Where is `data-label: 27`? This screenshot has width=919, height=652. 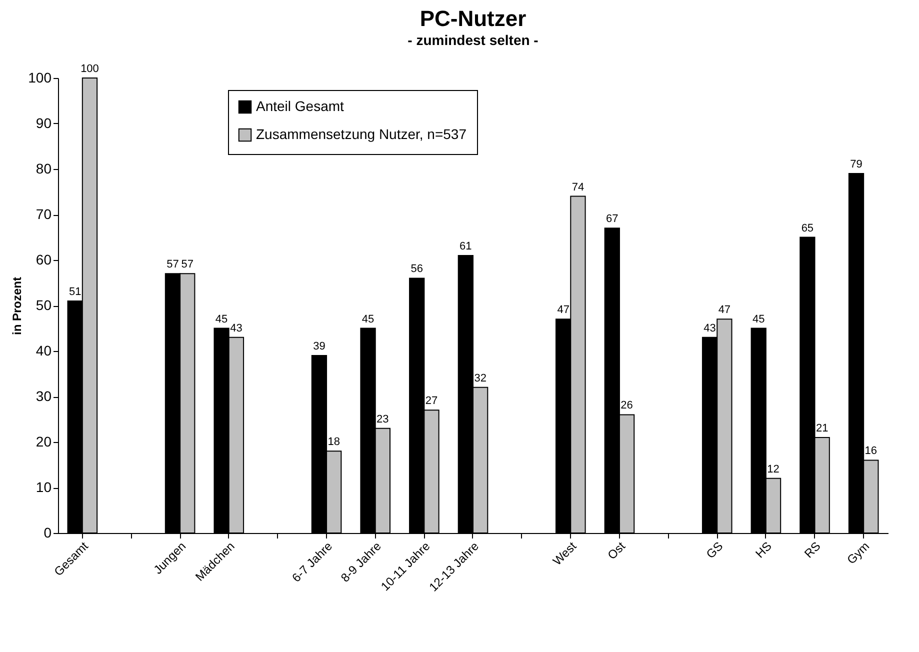
data-label: 27 is located at coordinates (431, 401).